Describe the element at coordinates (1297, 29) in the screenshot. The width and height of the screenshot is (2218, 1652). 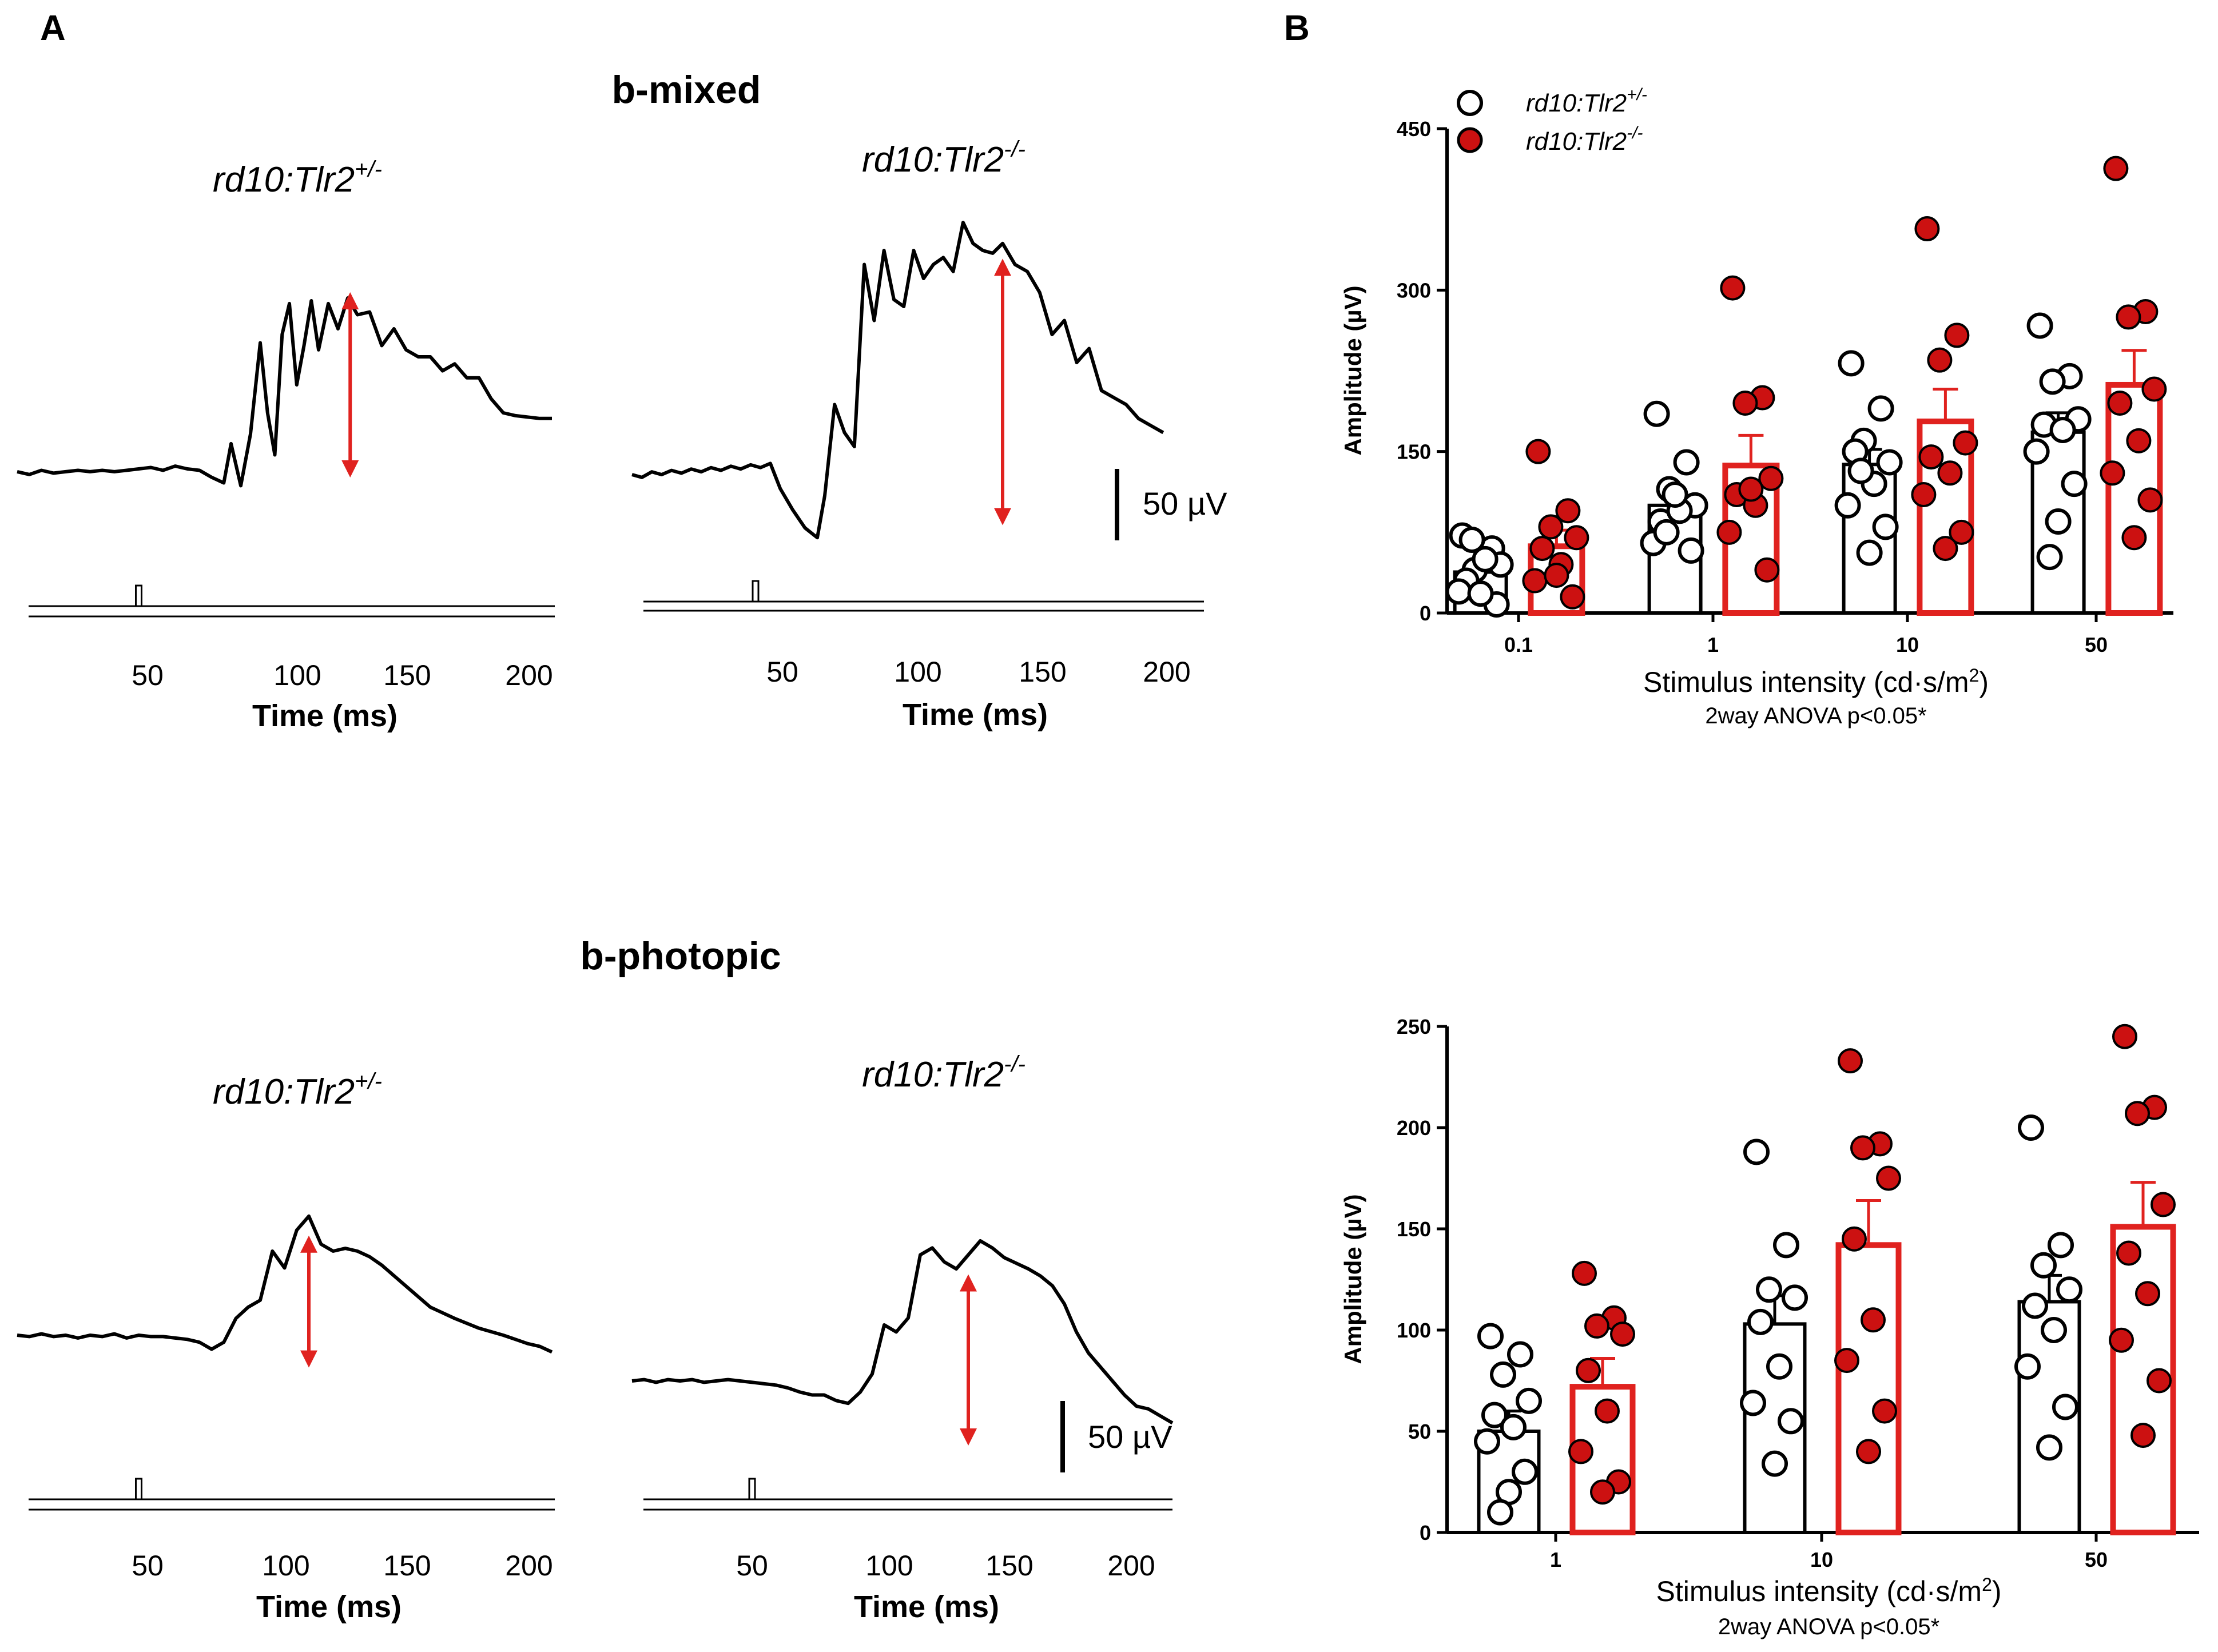
I see `panel-b-label: B` at that location.